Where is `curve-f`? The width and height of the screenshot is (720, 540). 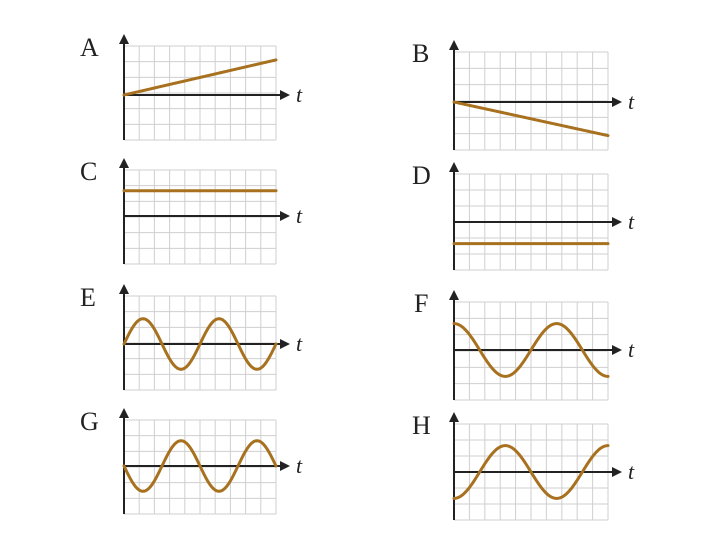 curve-f is located at coordinates (531, 350).